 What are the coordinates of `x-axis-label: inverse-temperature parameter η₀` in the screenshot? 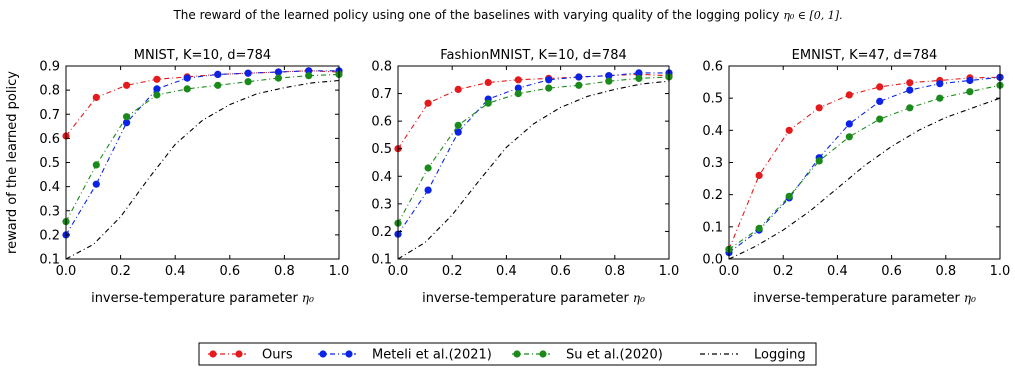 It's located at (202, 298).